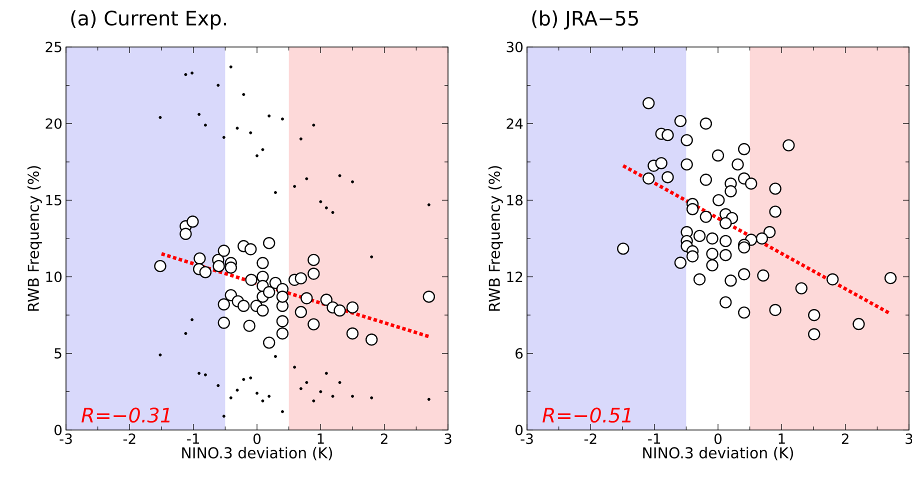 This screenshot has width=912, height=478. What do you see at coordinates (54, 47) in the screenshot?
I see `y-tick-label: 25` at bounding box center [54, 47].